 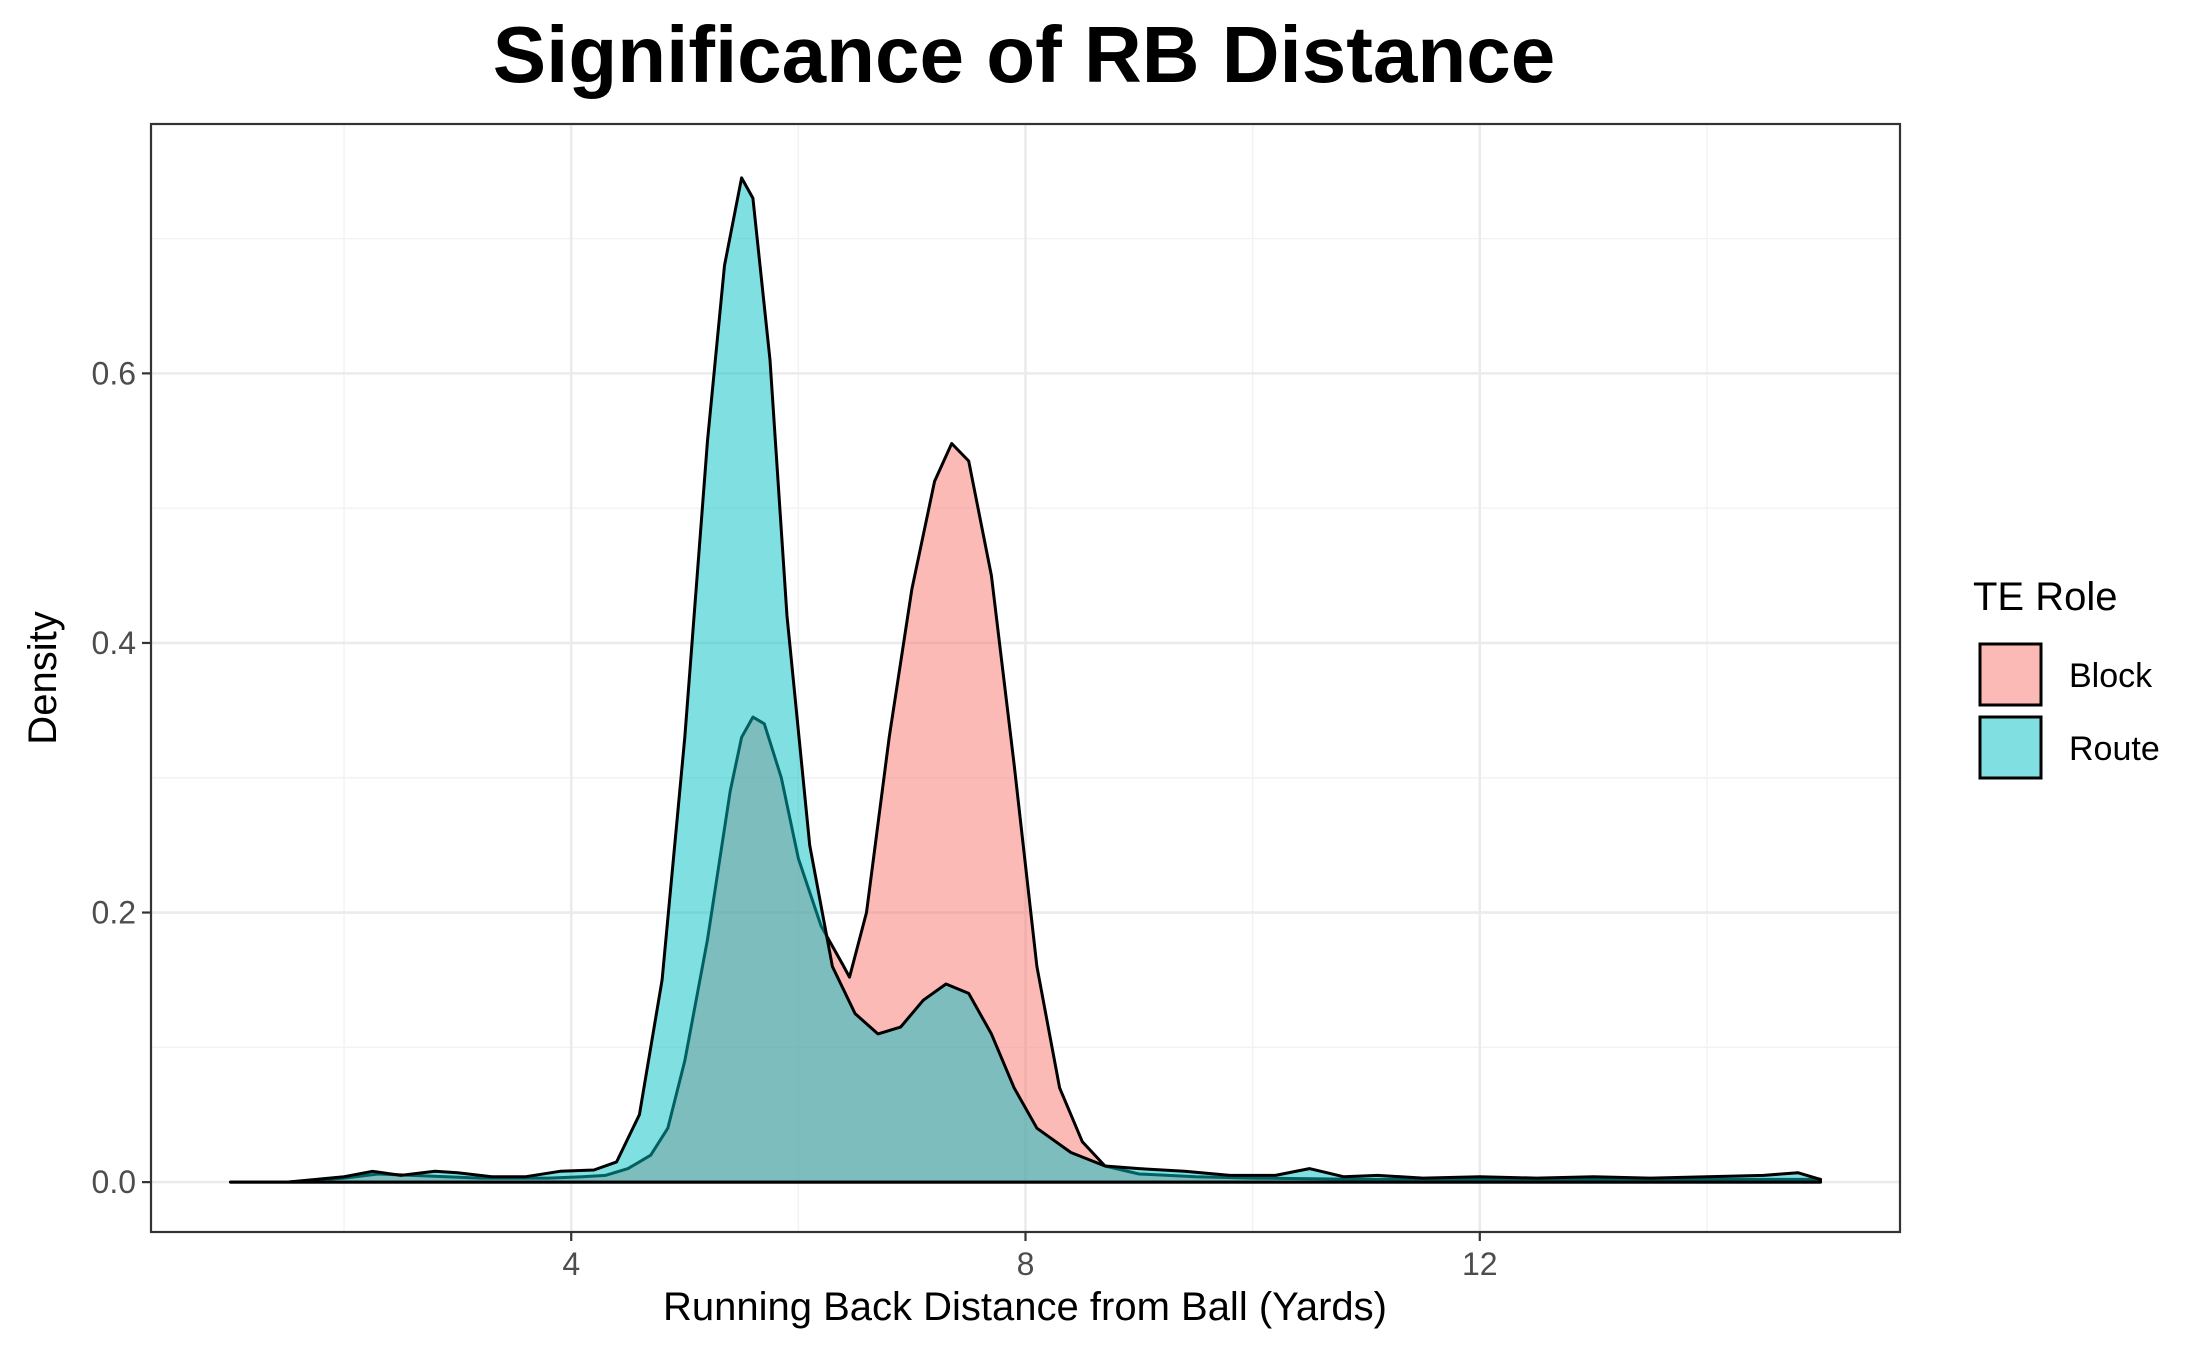 What do you see at coordinates (2114, 749) in the screenshot?
I see `legend-label-route: Route` at bounding box center [2114, 749].